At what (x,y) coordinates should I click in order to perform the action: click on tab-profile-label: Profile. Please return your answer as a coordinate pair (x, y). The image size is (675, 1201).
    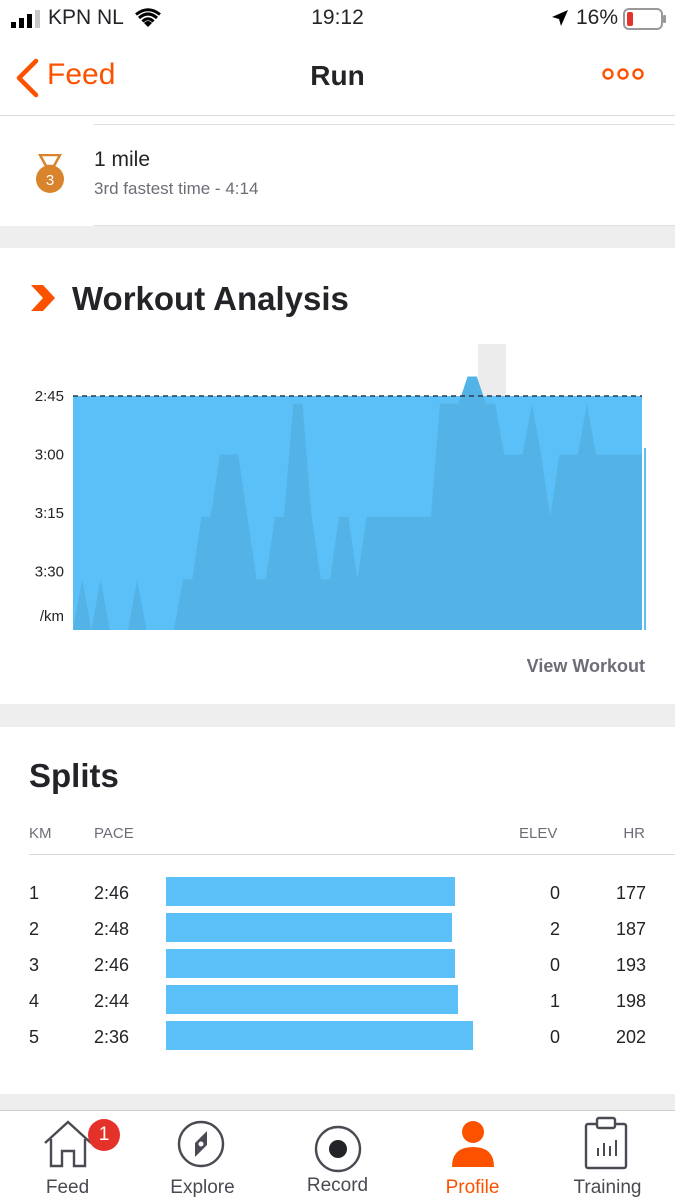
    Looking at the image, I should click on (472, 1187).